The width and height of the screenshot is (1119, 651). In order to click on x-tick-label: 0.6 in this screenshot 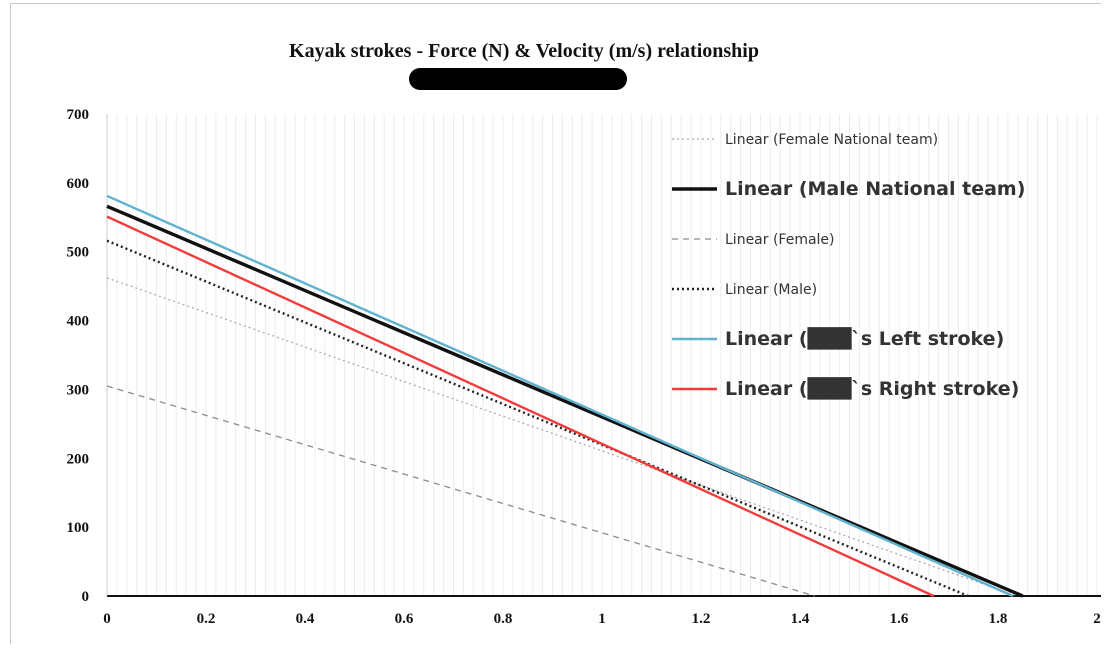, I will do `click(404, 619)`.